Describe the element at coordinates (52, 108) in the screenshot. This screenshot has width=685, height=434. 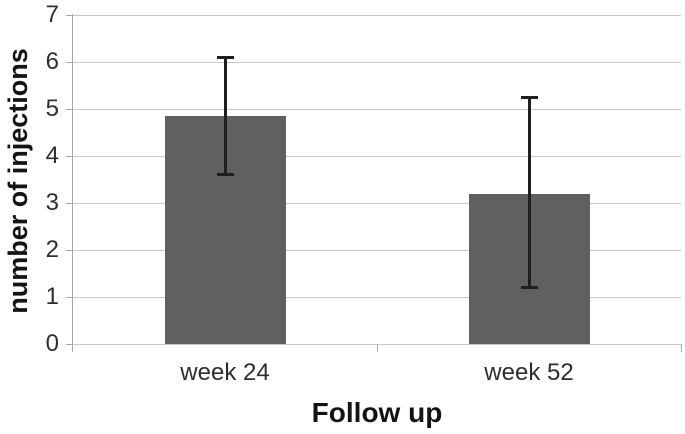
I see `y-tick-label: 5` at that location.